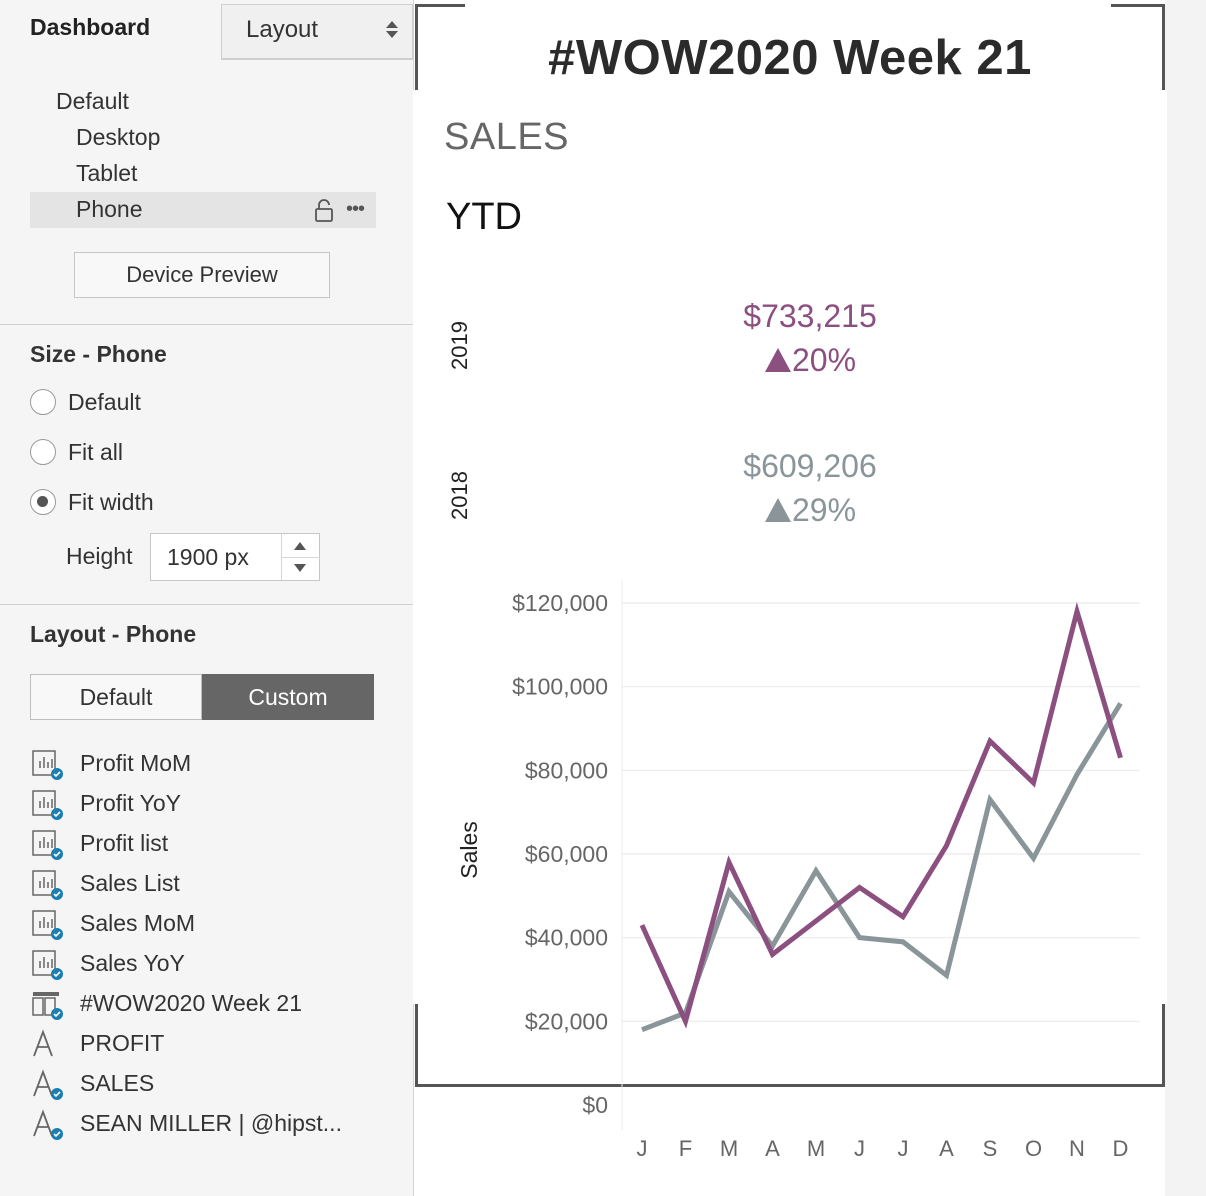  What do you see at coordinates (300, 568) in the screenshot?
I see `step-down-icon` at bounding box center [300, 568].